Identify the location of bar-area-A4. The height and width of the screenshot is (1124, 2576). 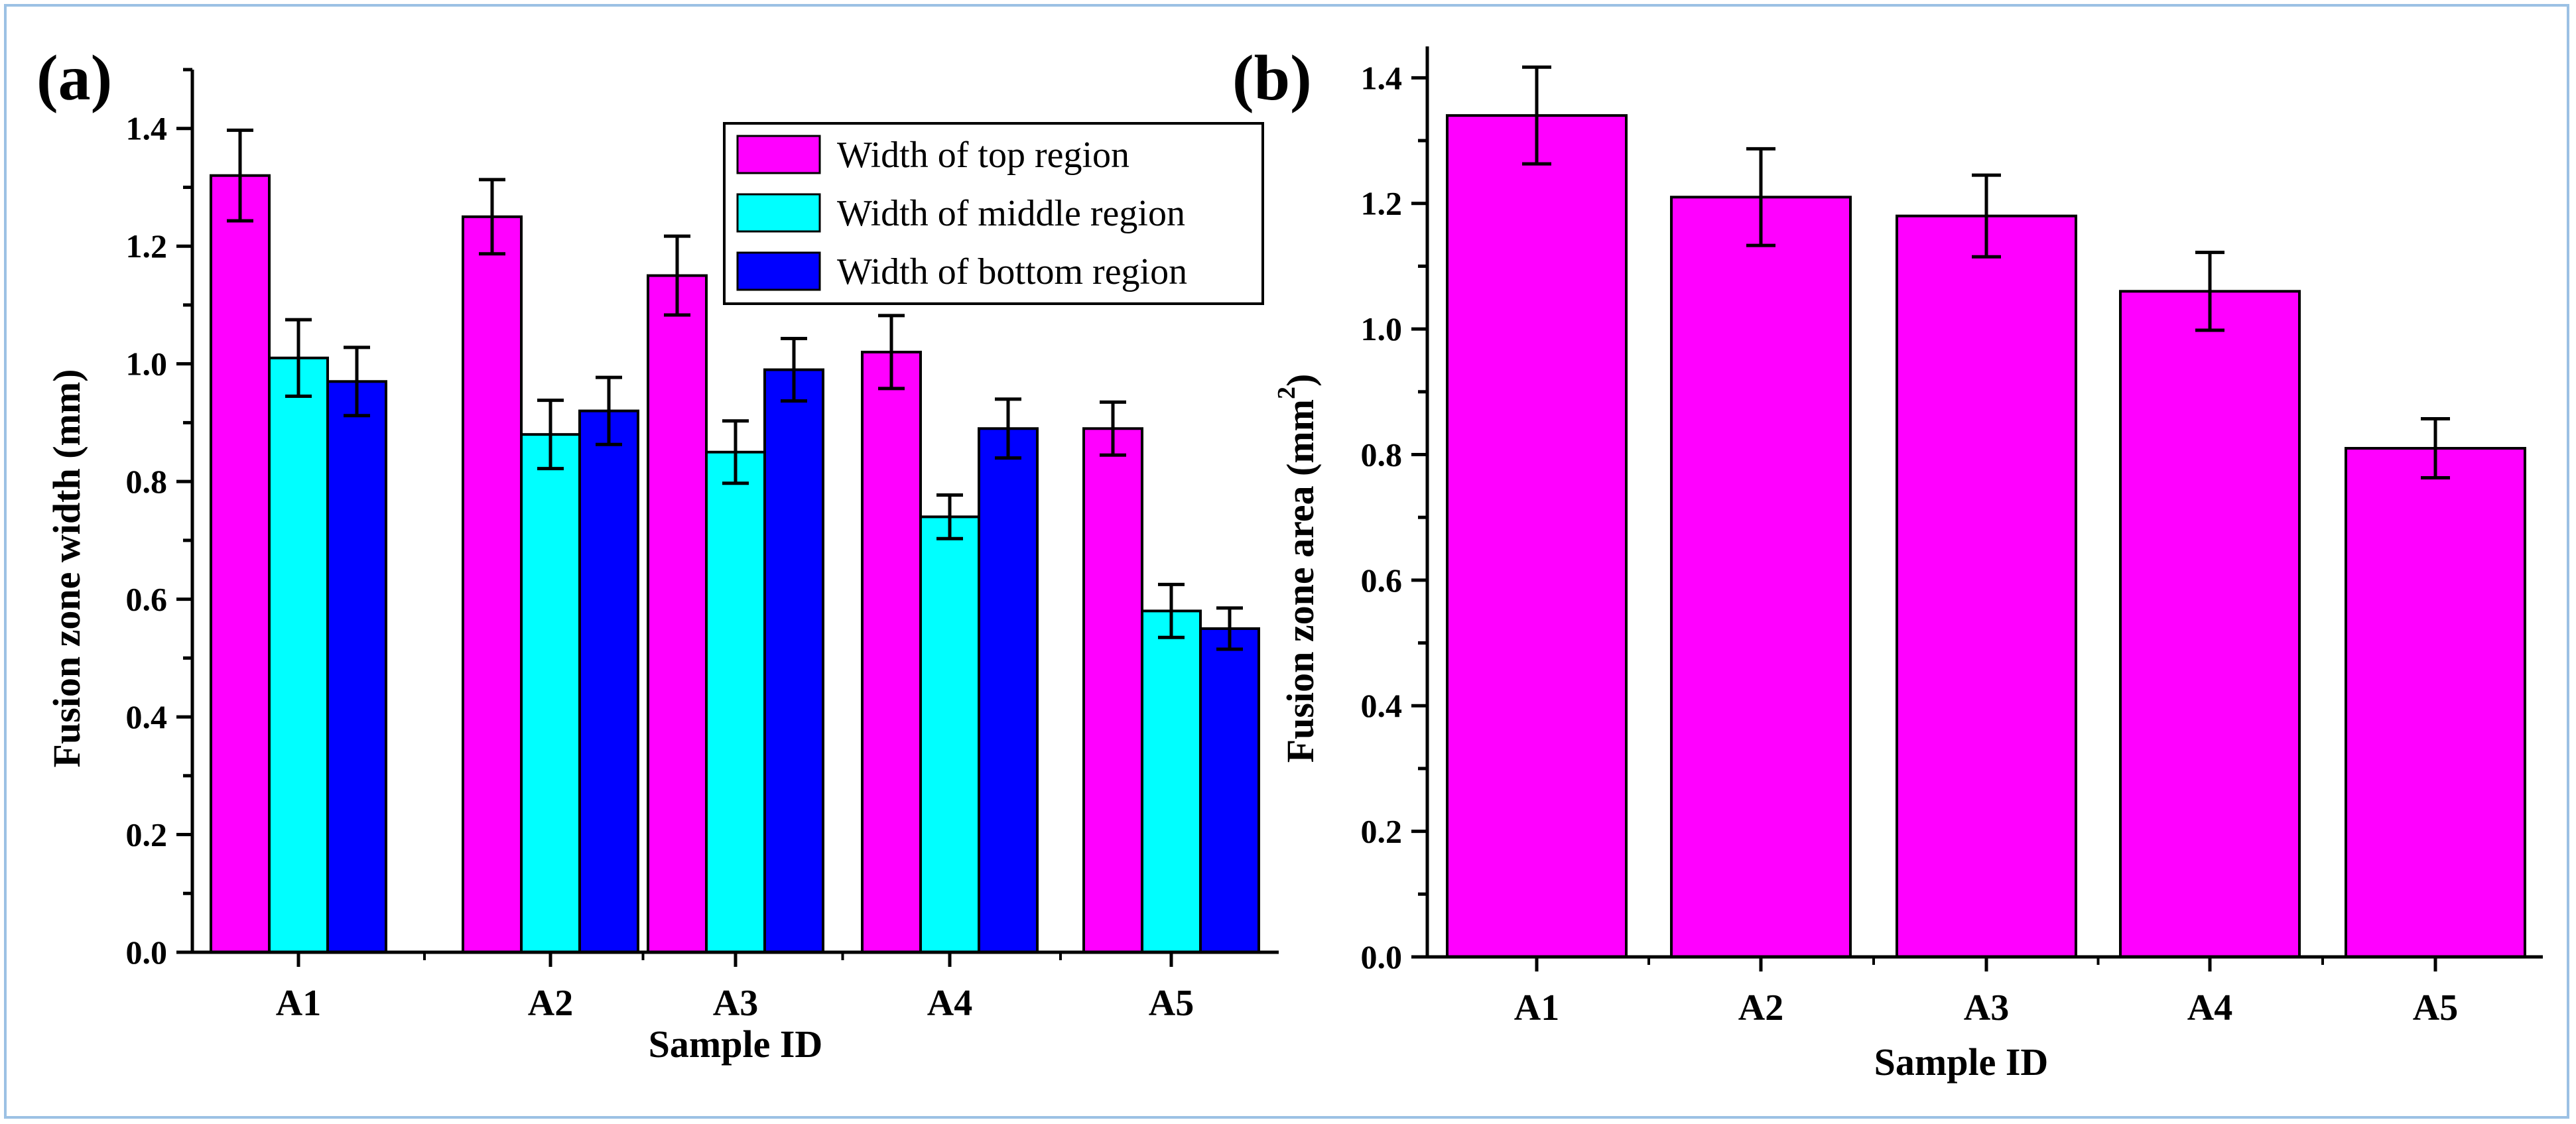
(2210, 624).